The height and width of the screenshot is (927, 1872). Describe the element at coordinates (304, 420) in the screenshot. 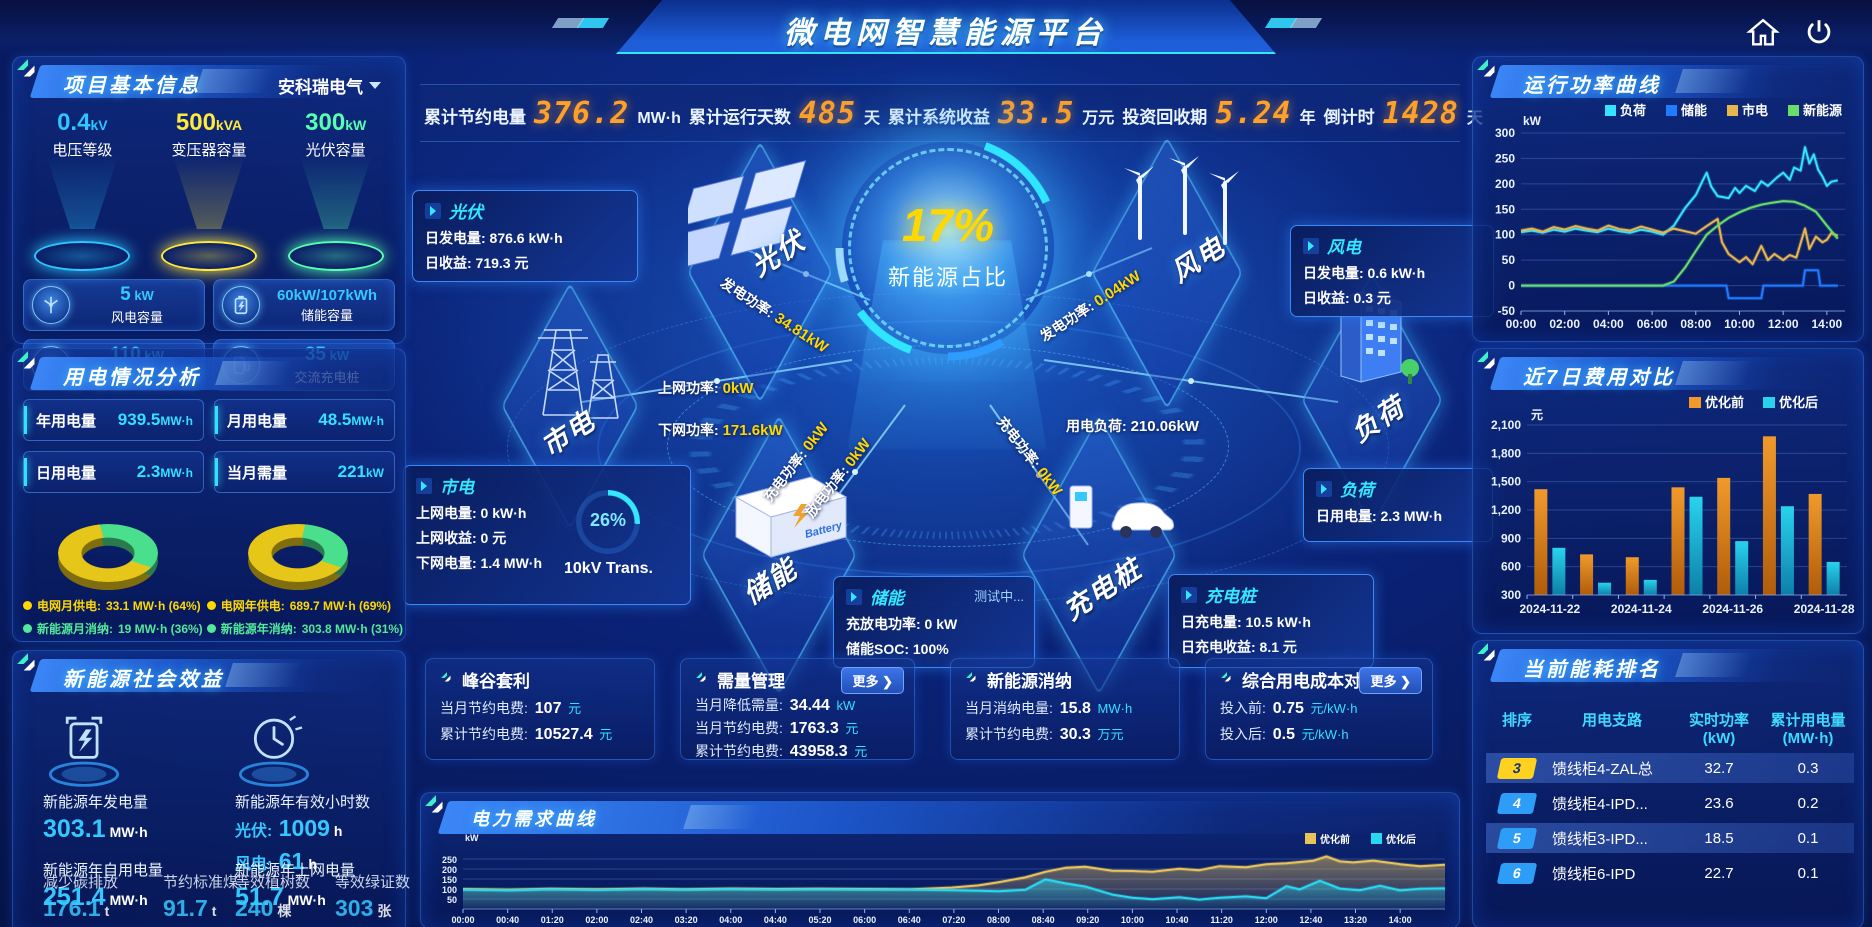

I see `usage-stat-box: 月用电量 48.5MW·h` at that location.